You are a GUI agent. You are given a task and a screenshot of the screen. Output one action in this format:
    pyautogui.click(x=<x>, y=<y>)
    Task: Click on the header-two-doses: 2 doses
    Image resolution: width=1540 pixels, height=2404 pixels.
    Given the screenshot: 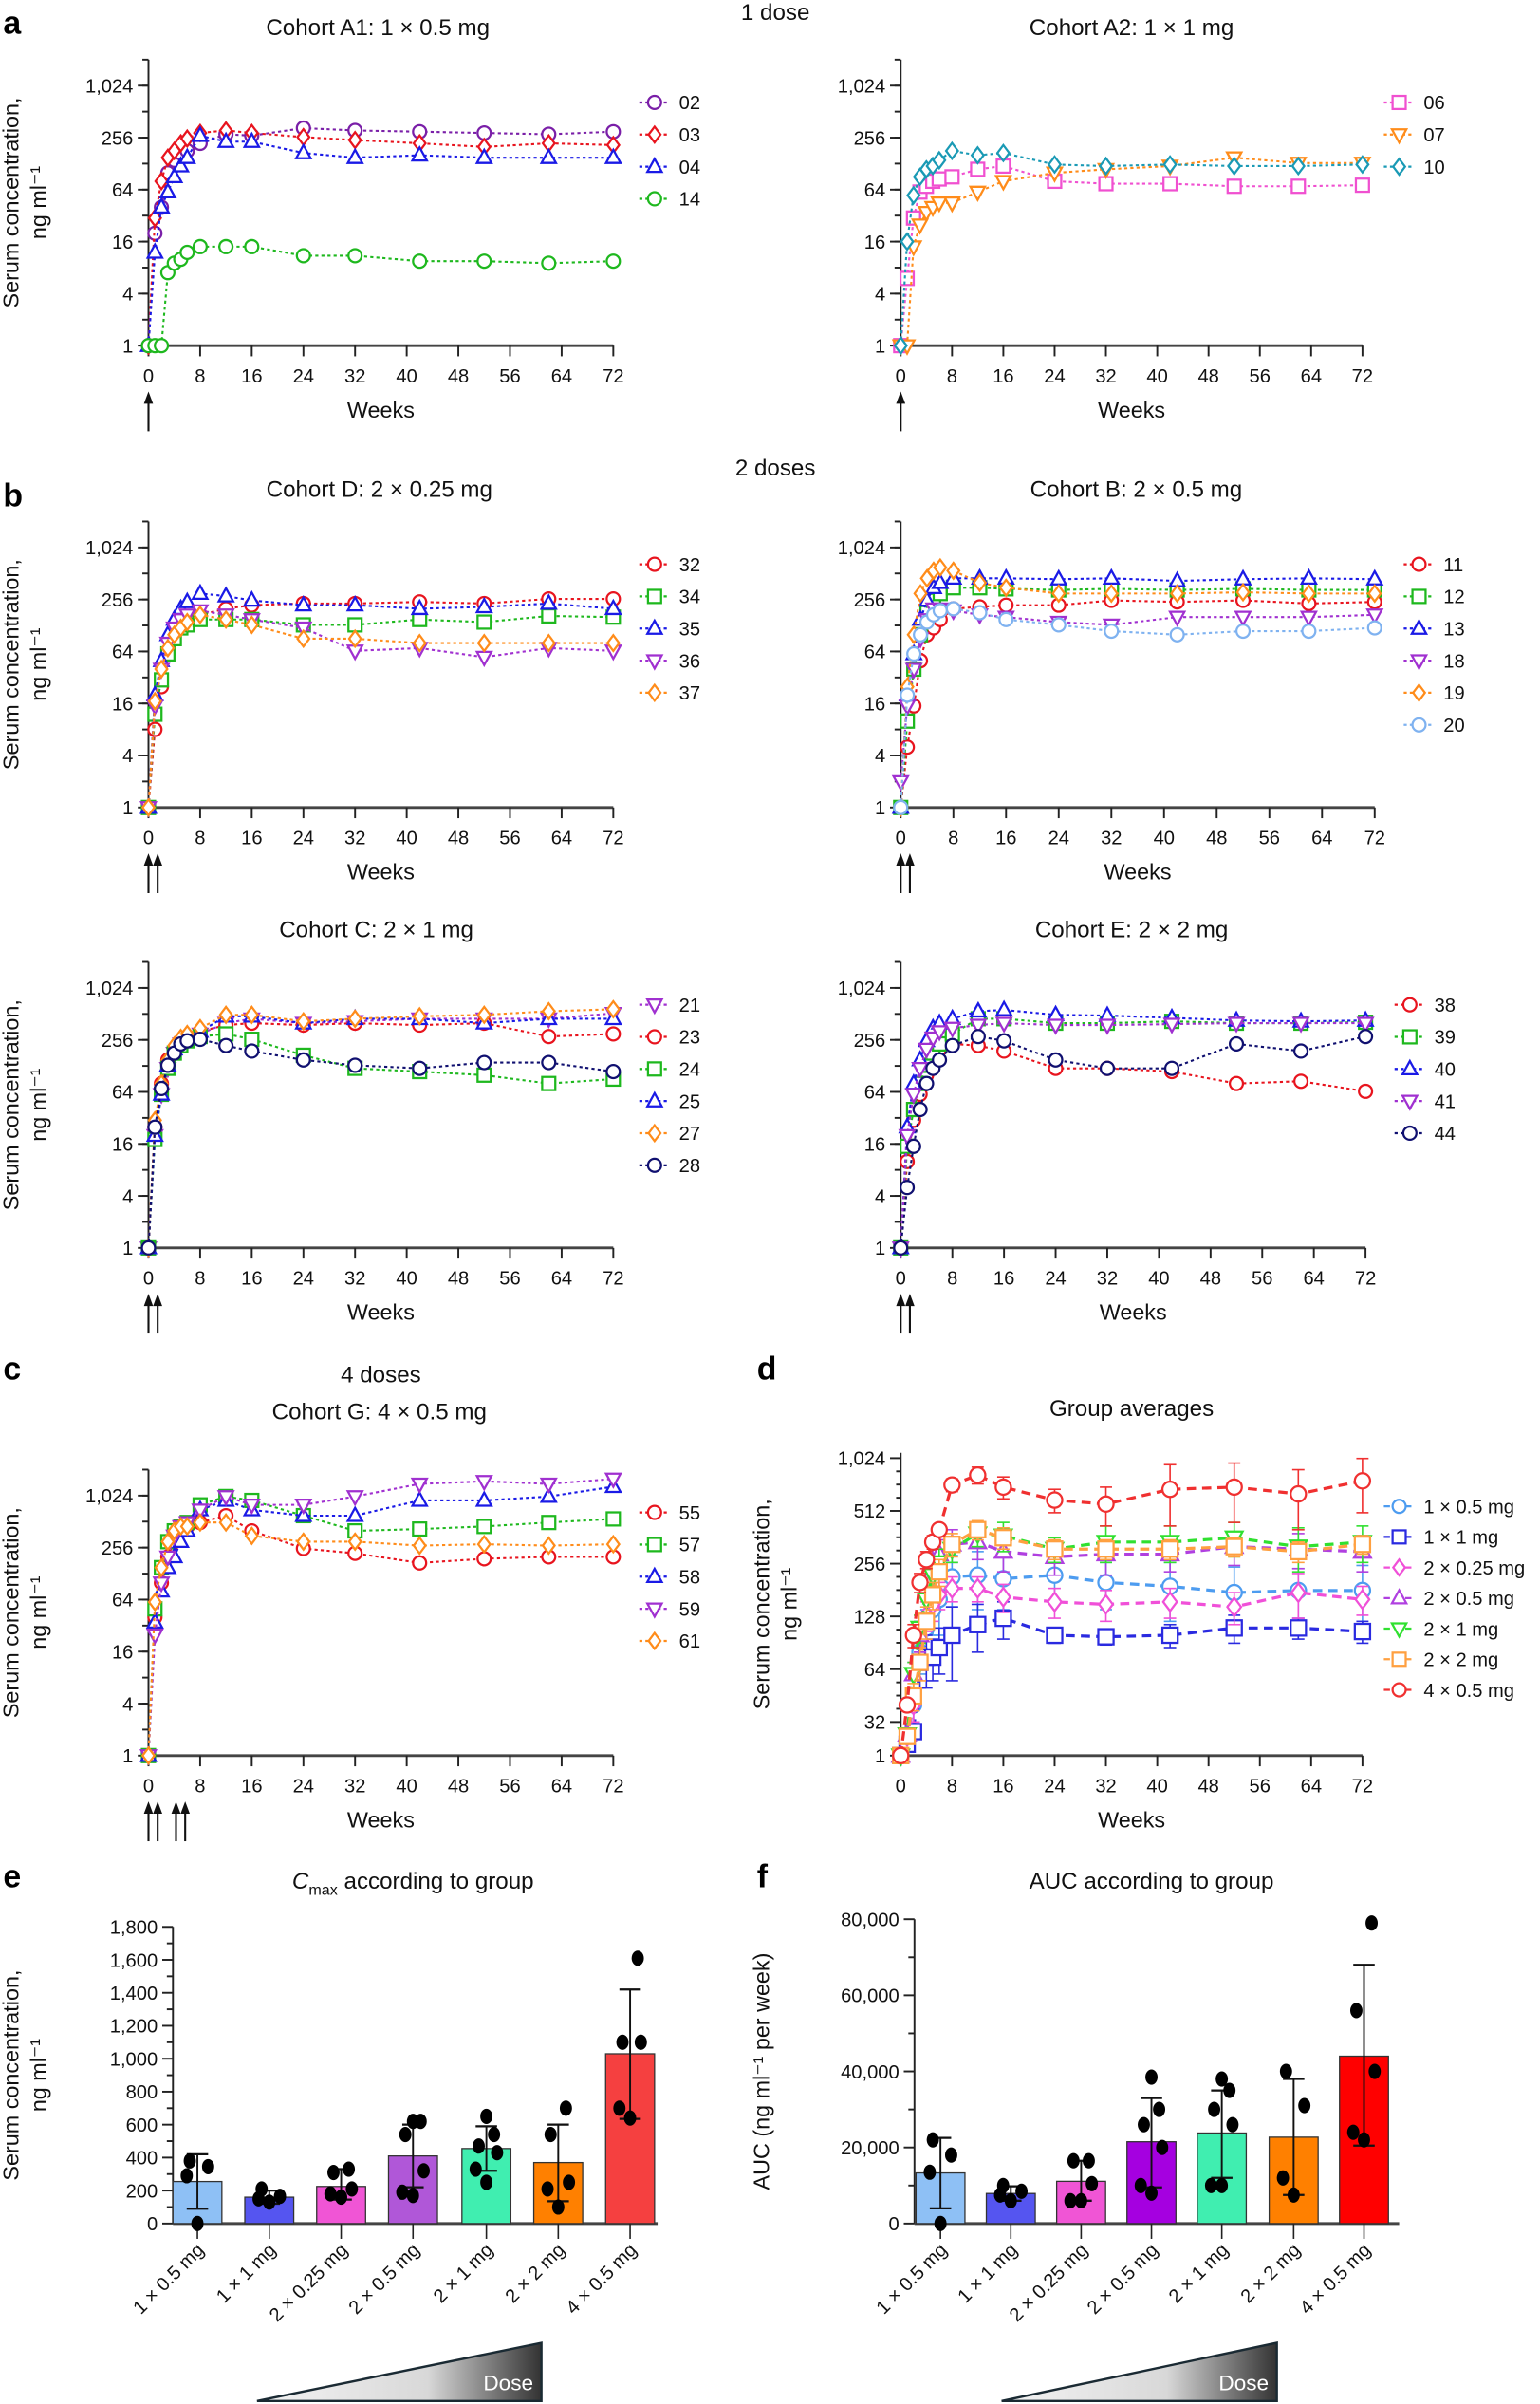 What is the action you would take?
    pyautogui.click(x=775, y=468)
    